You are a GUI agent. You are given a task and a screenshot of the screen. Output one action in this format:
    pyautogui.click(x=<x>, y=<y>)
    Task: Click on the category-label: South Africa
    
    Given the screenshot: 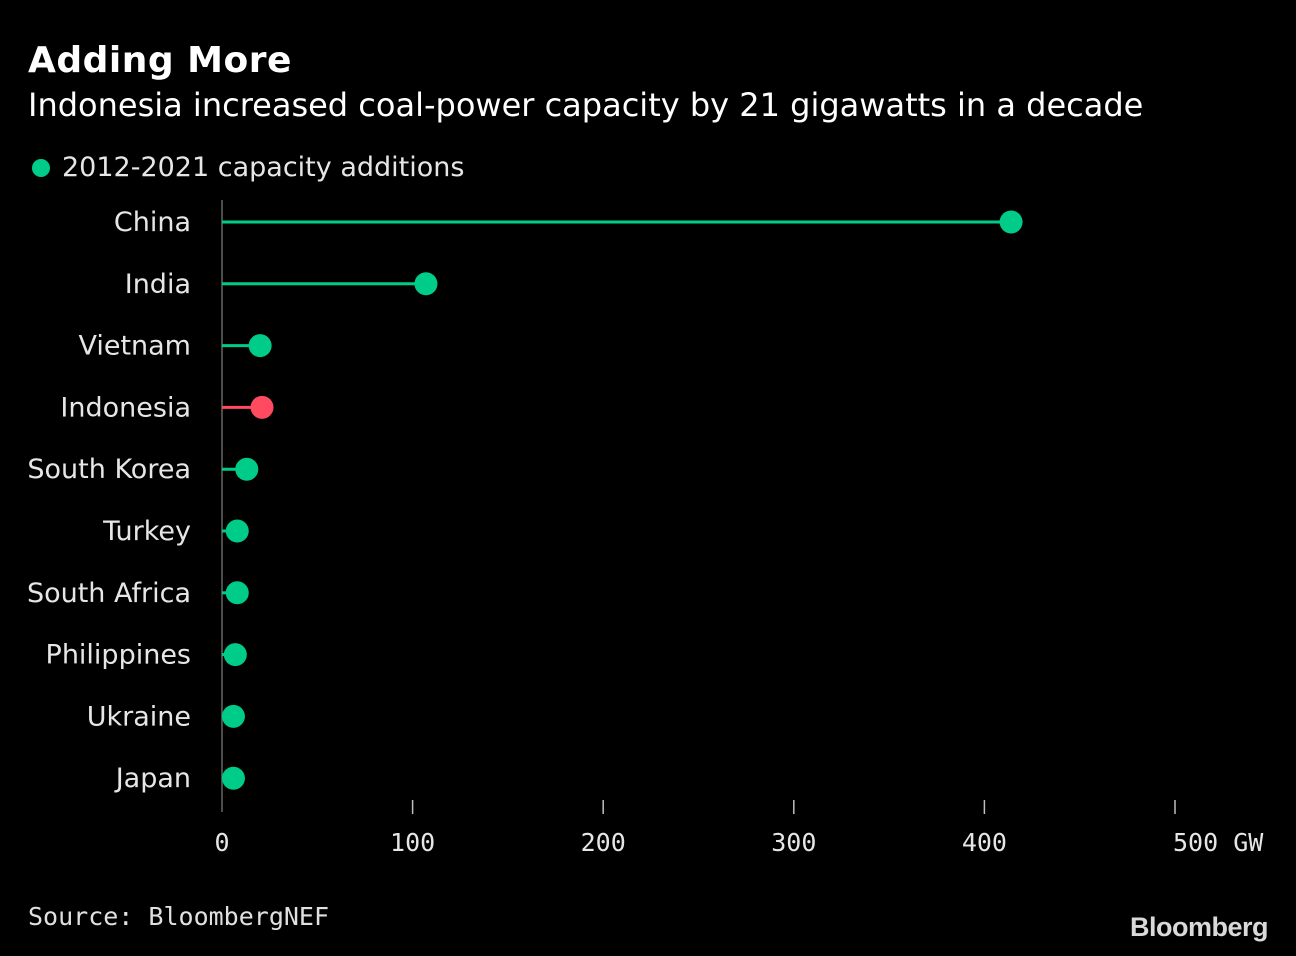 What is the action you would take?
    pyautogui.click(x=109, y=593)
    